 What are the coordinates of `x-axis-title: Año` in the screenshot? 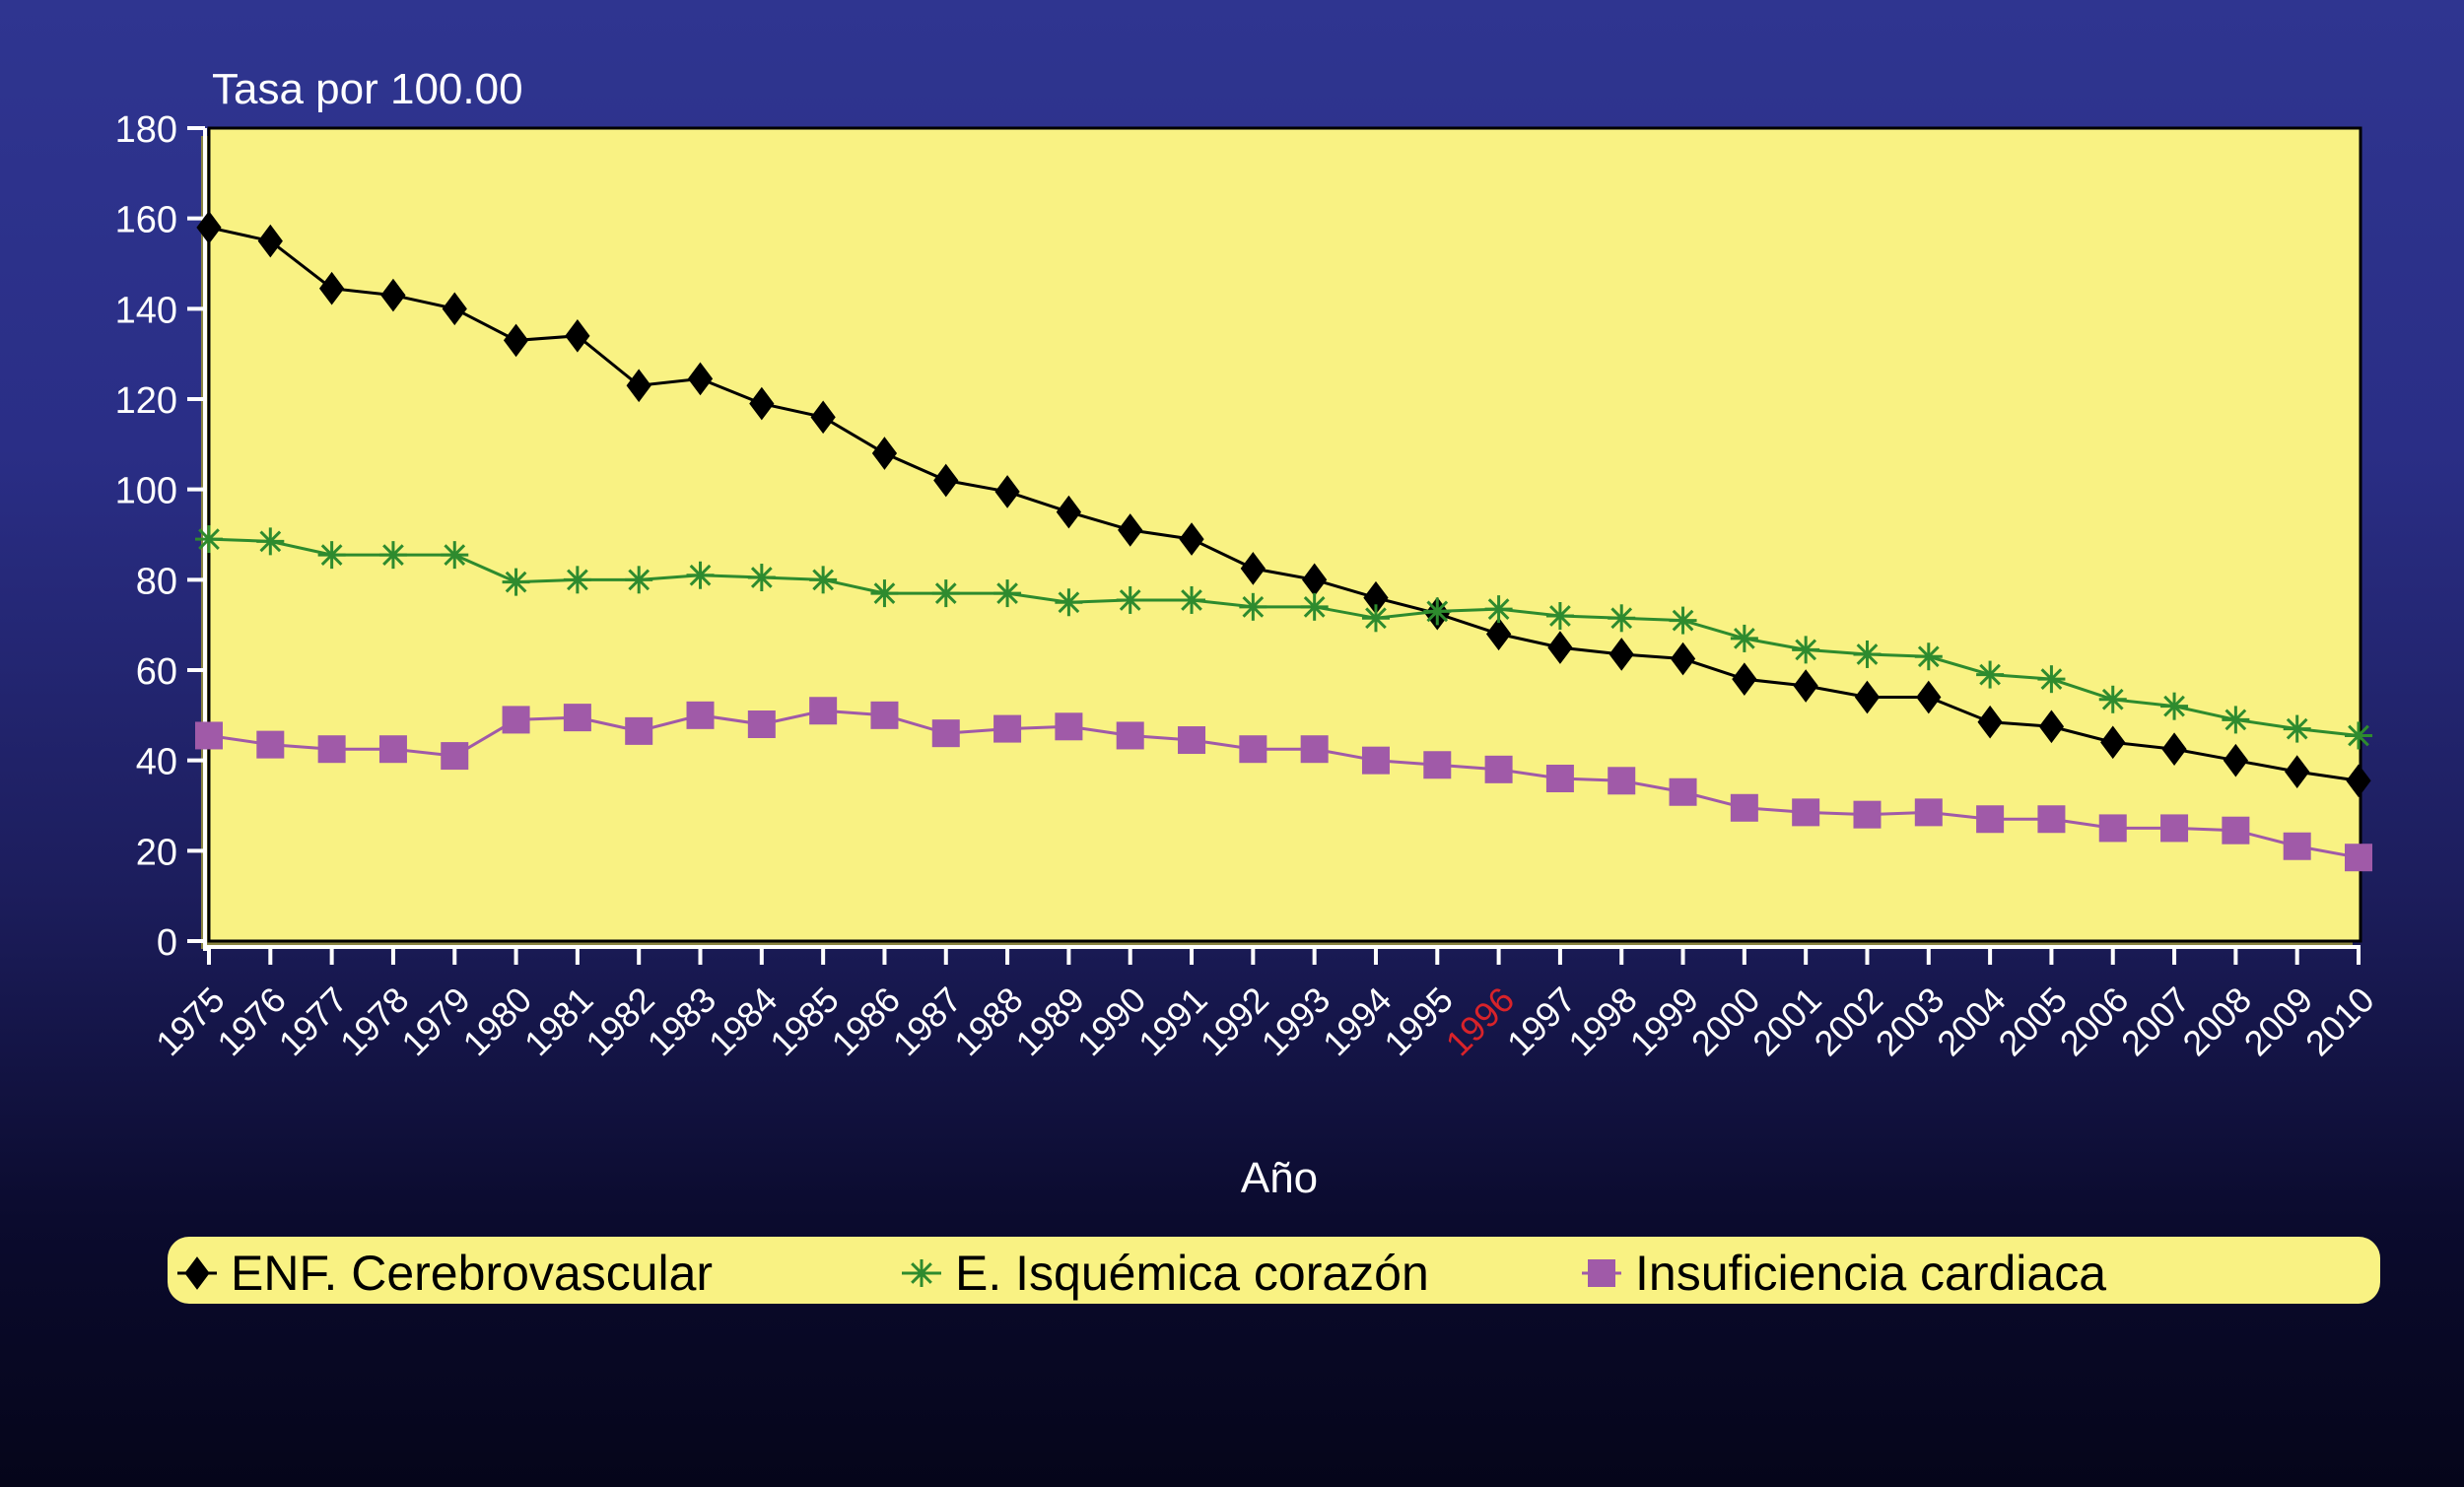 It's located at (1279, 1178).